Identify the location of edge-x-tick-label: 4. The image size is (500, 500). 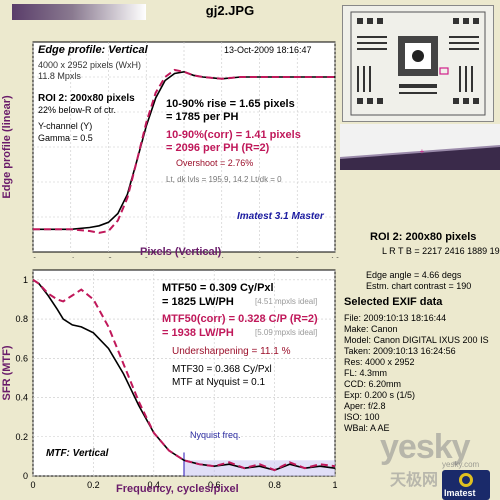
(221, 257).